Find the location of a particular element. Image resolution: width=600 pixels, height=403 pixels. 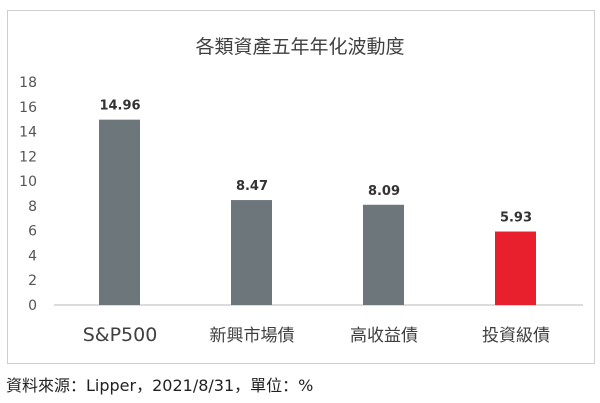

data-label: 5.93 is located at coordinates (516, 218).